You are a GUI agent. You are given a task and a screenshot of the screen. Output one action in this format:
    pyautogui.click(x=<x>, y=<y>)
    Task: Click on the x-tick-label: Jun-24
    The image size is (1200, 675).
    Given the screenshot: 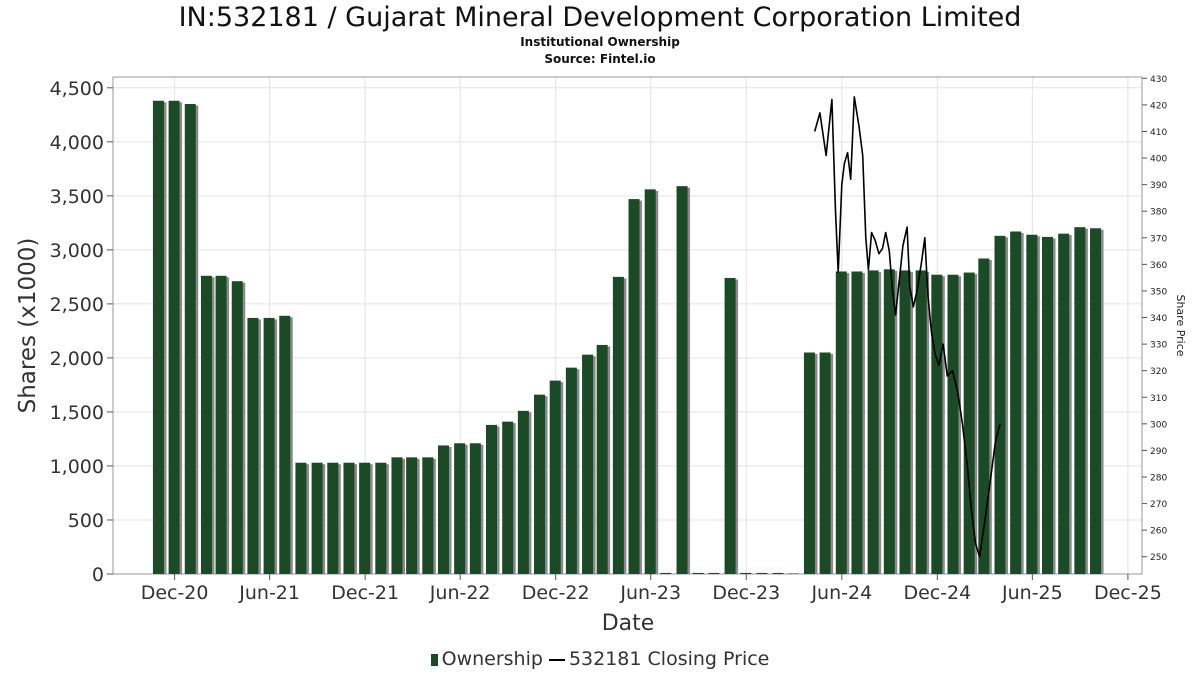 What is the action you would take?
    pyautogui.click(x=841, y=593)
    